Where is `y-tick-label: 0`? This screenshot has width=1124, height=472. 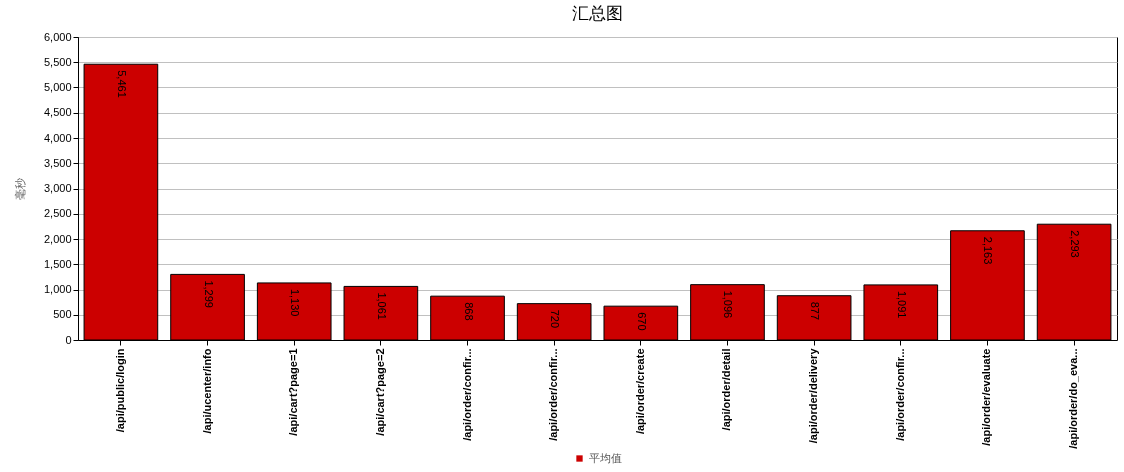
y-tick-label: 0 is located at coordinates (68, 339).